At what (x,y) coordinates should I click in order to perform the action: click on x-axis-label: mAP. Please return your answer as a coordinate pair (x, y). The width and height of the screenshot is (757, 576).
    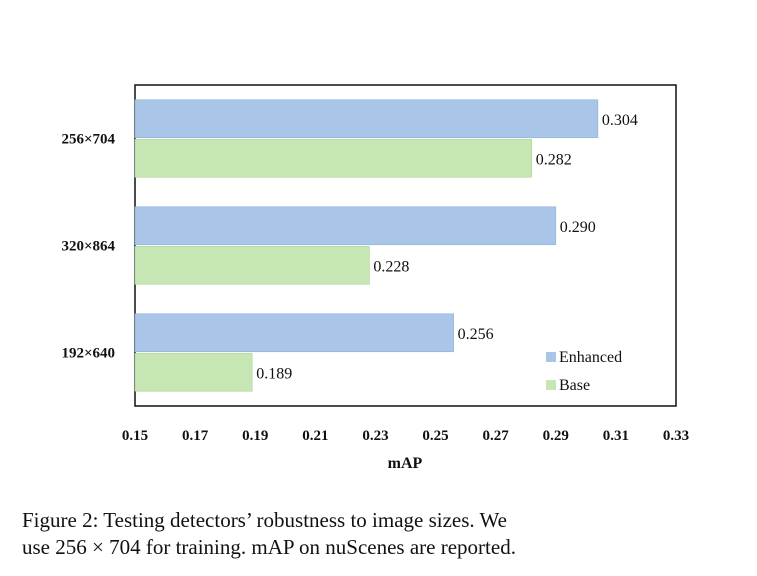
    Looking at the image, I should click on (405, 463).